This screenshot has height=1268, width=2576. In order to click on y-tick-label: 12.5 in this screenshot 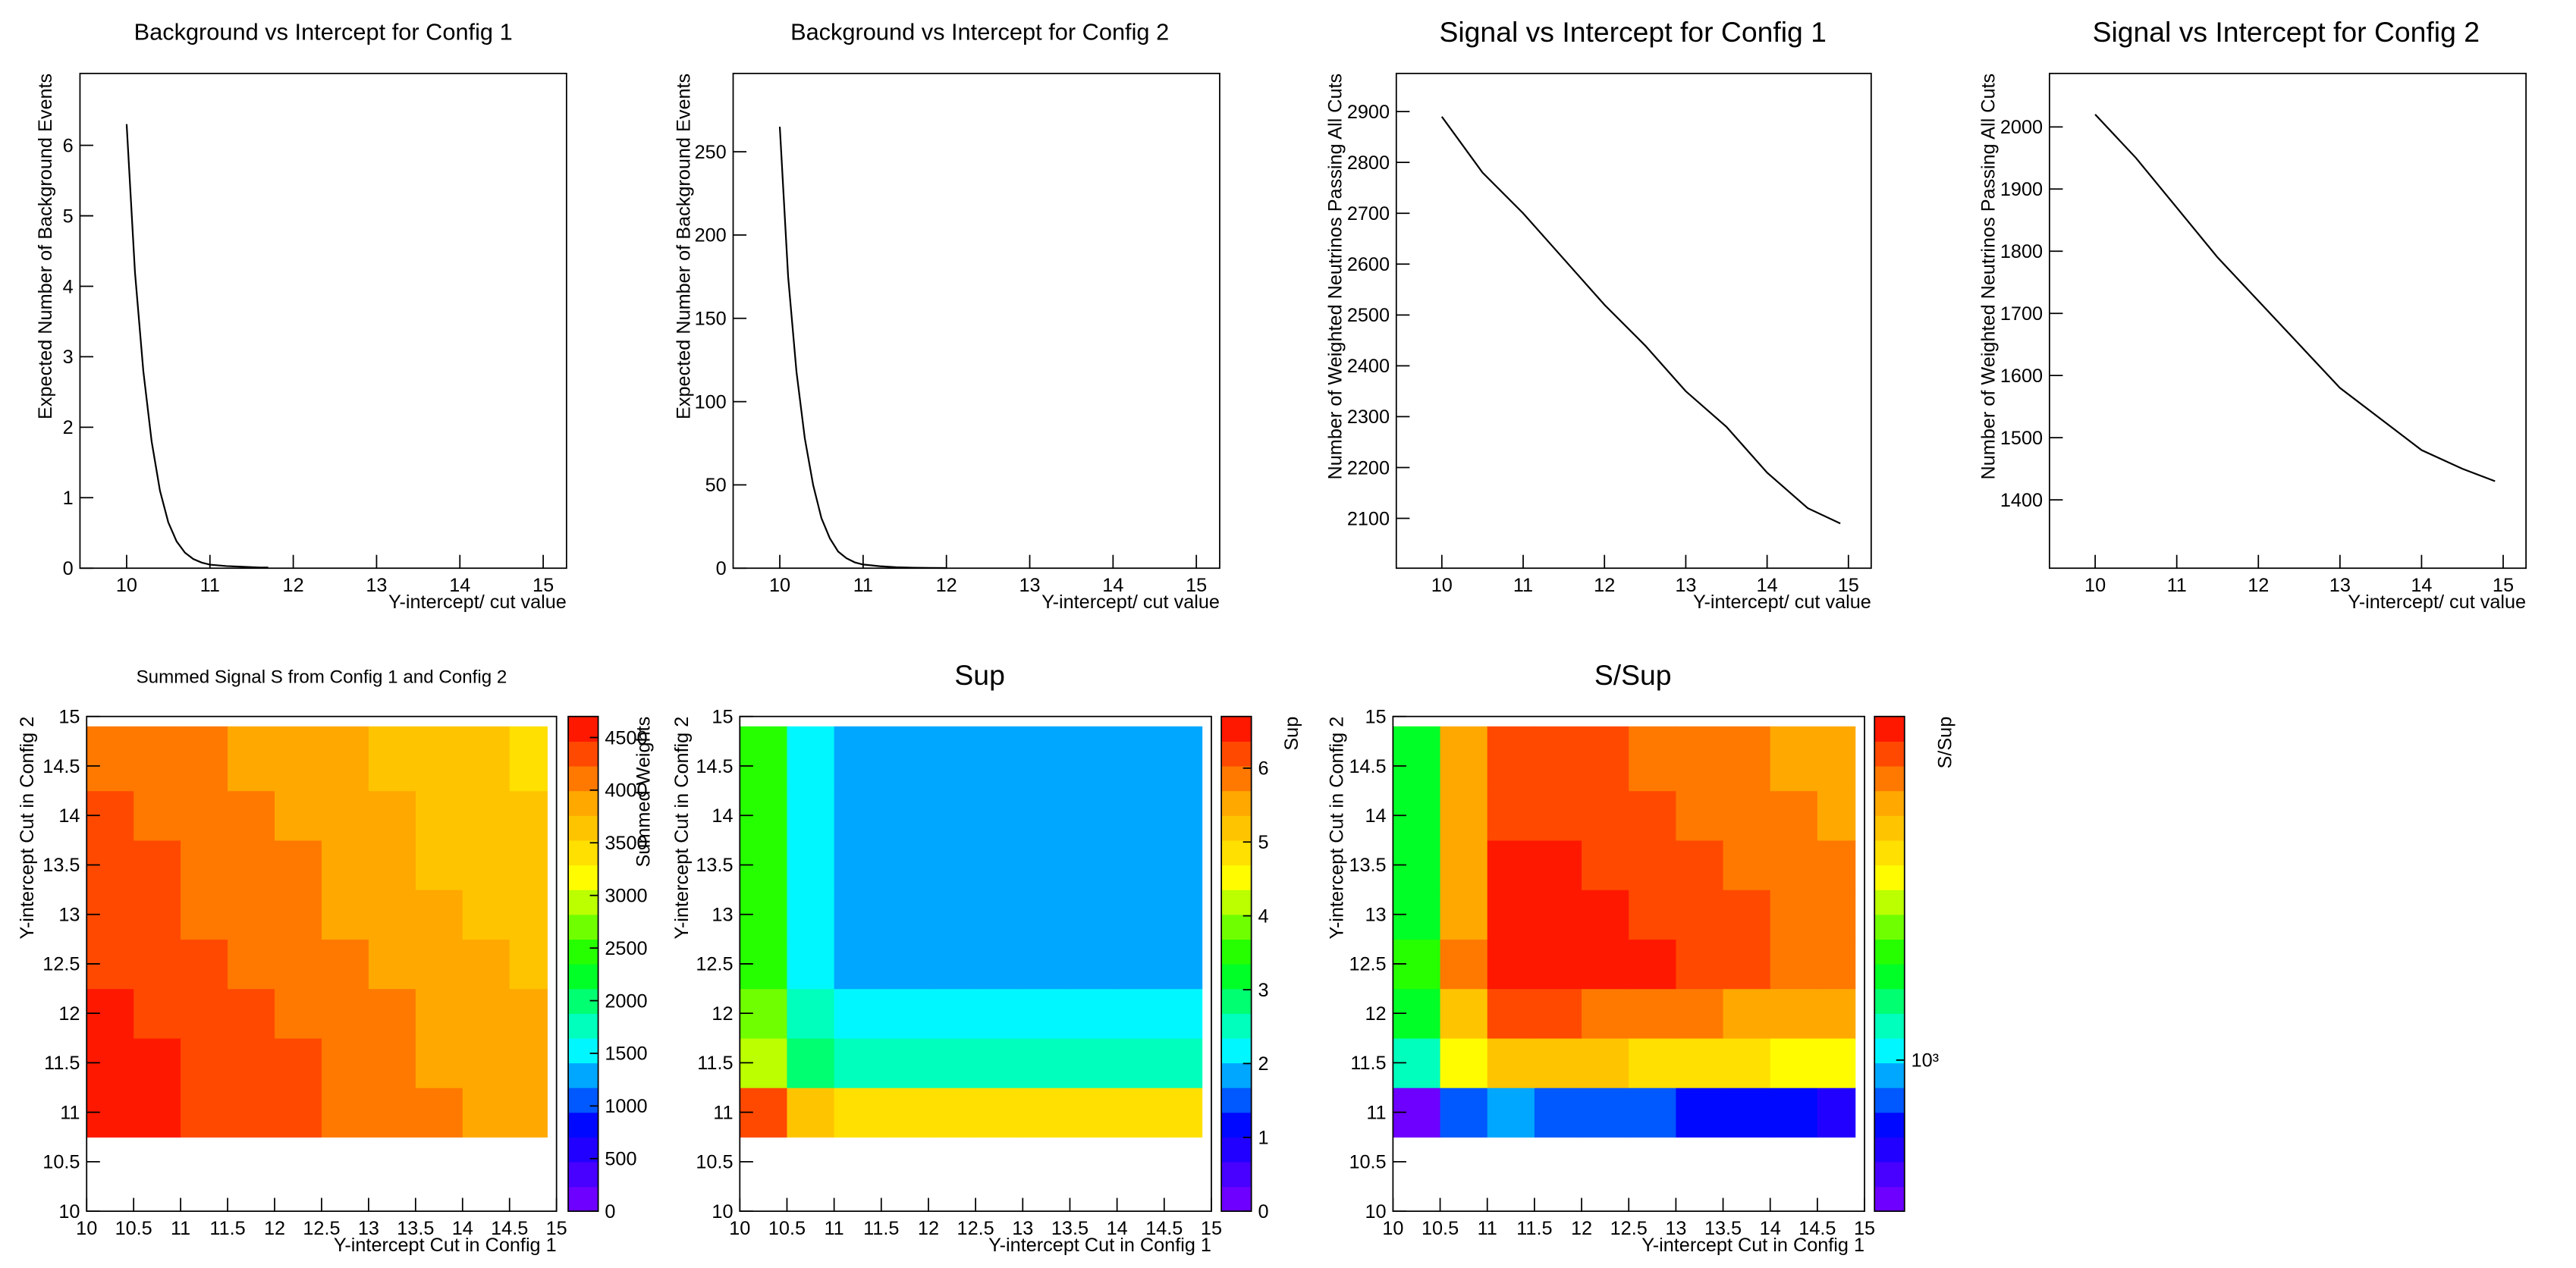, I will do `click(714, 964)`.